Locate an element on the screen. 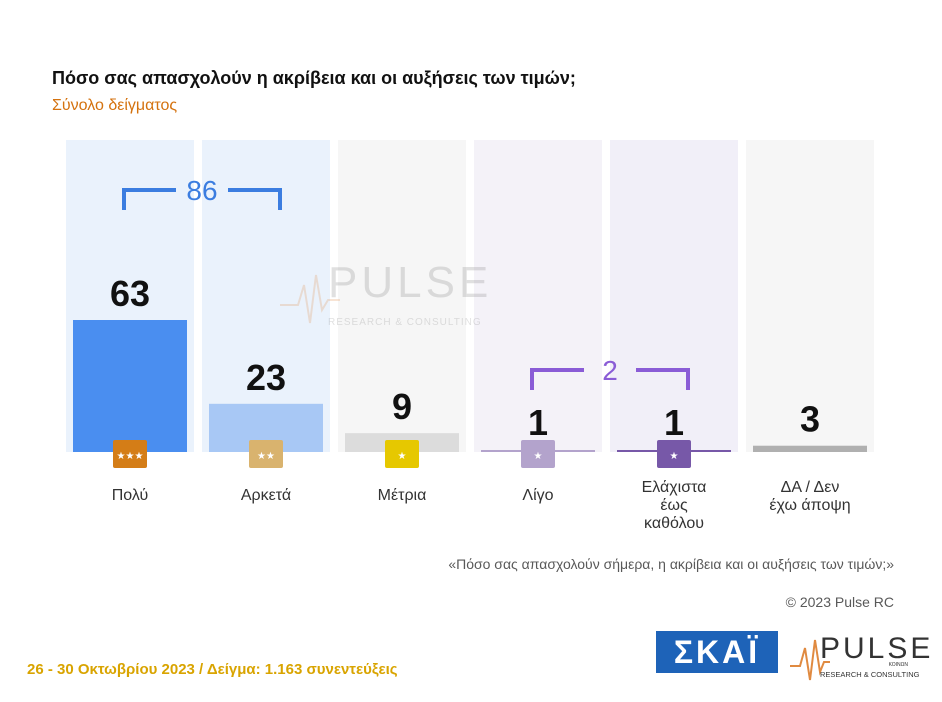 The width and height of the screenshot is (942, 702). skai-logo: ΣΚΑΪ is located at coordinates (717, 652).